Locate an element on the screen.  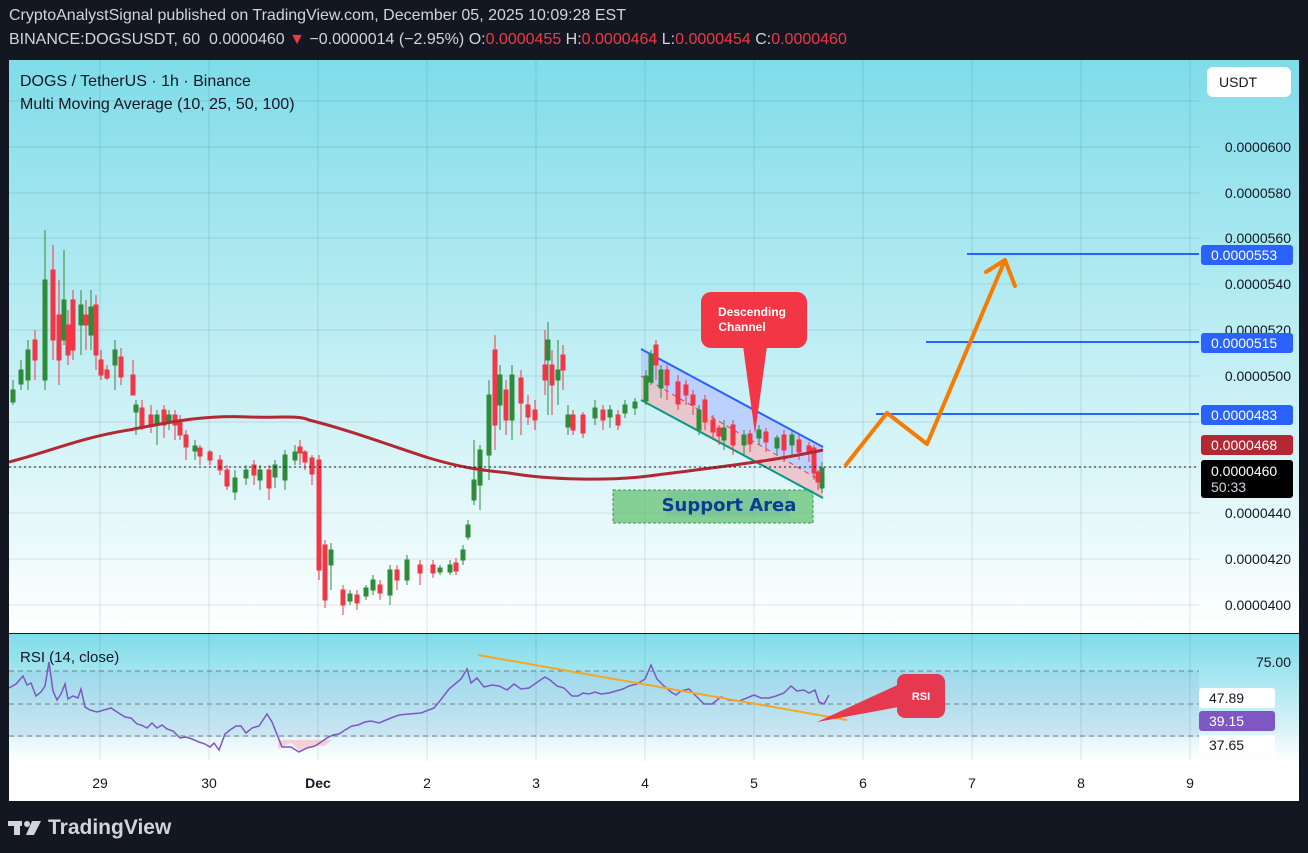
open-label: O: is located at coordinates (477, 39).